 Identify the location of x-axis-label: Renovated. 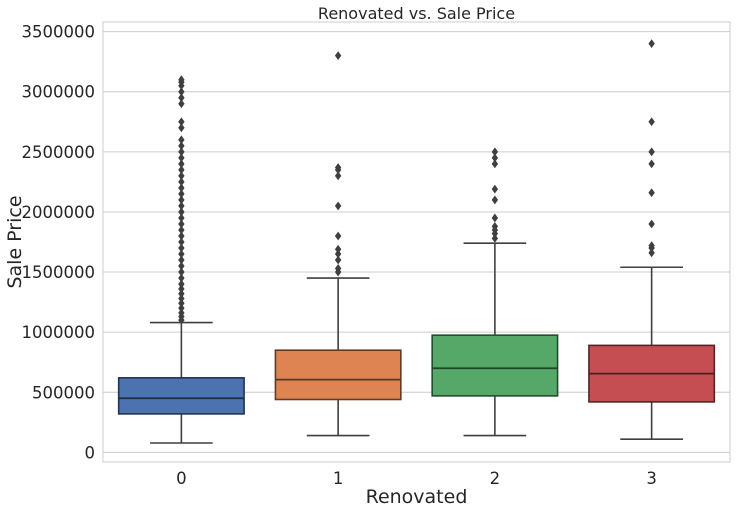
(417, 497).